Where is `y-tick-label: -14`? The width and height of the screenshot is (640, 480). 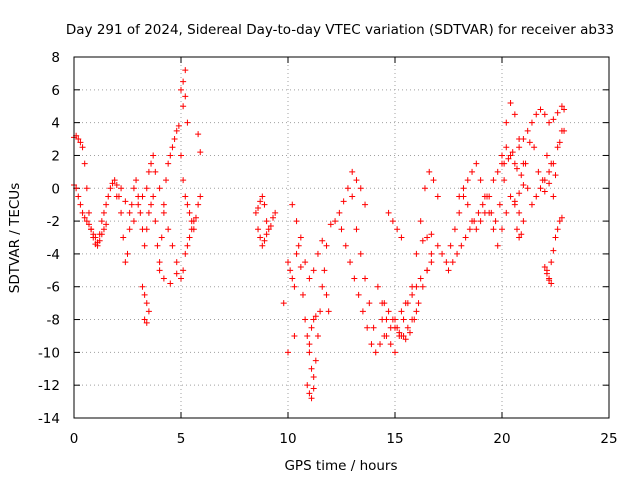
y-tick-label: -14 is located at coordinates (49, 419).